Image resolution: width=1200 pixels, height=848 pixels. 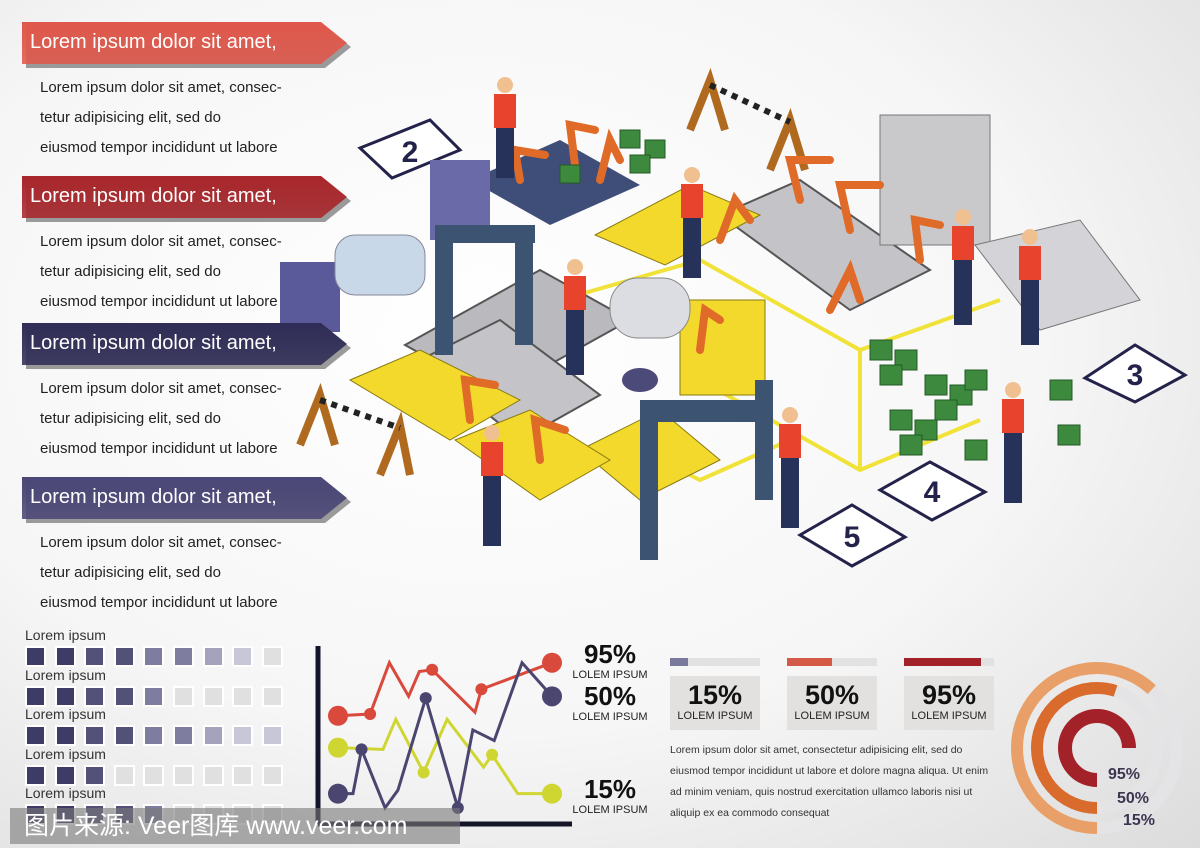 I want to click on end-label-text-3: LOLEM IPSUM, so click(x=610, y=810).